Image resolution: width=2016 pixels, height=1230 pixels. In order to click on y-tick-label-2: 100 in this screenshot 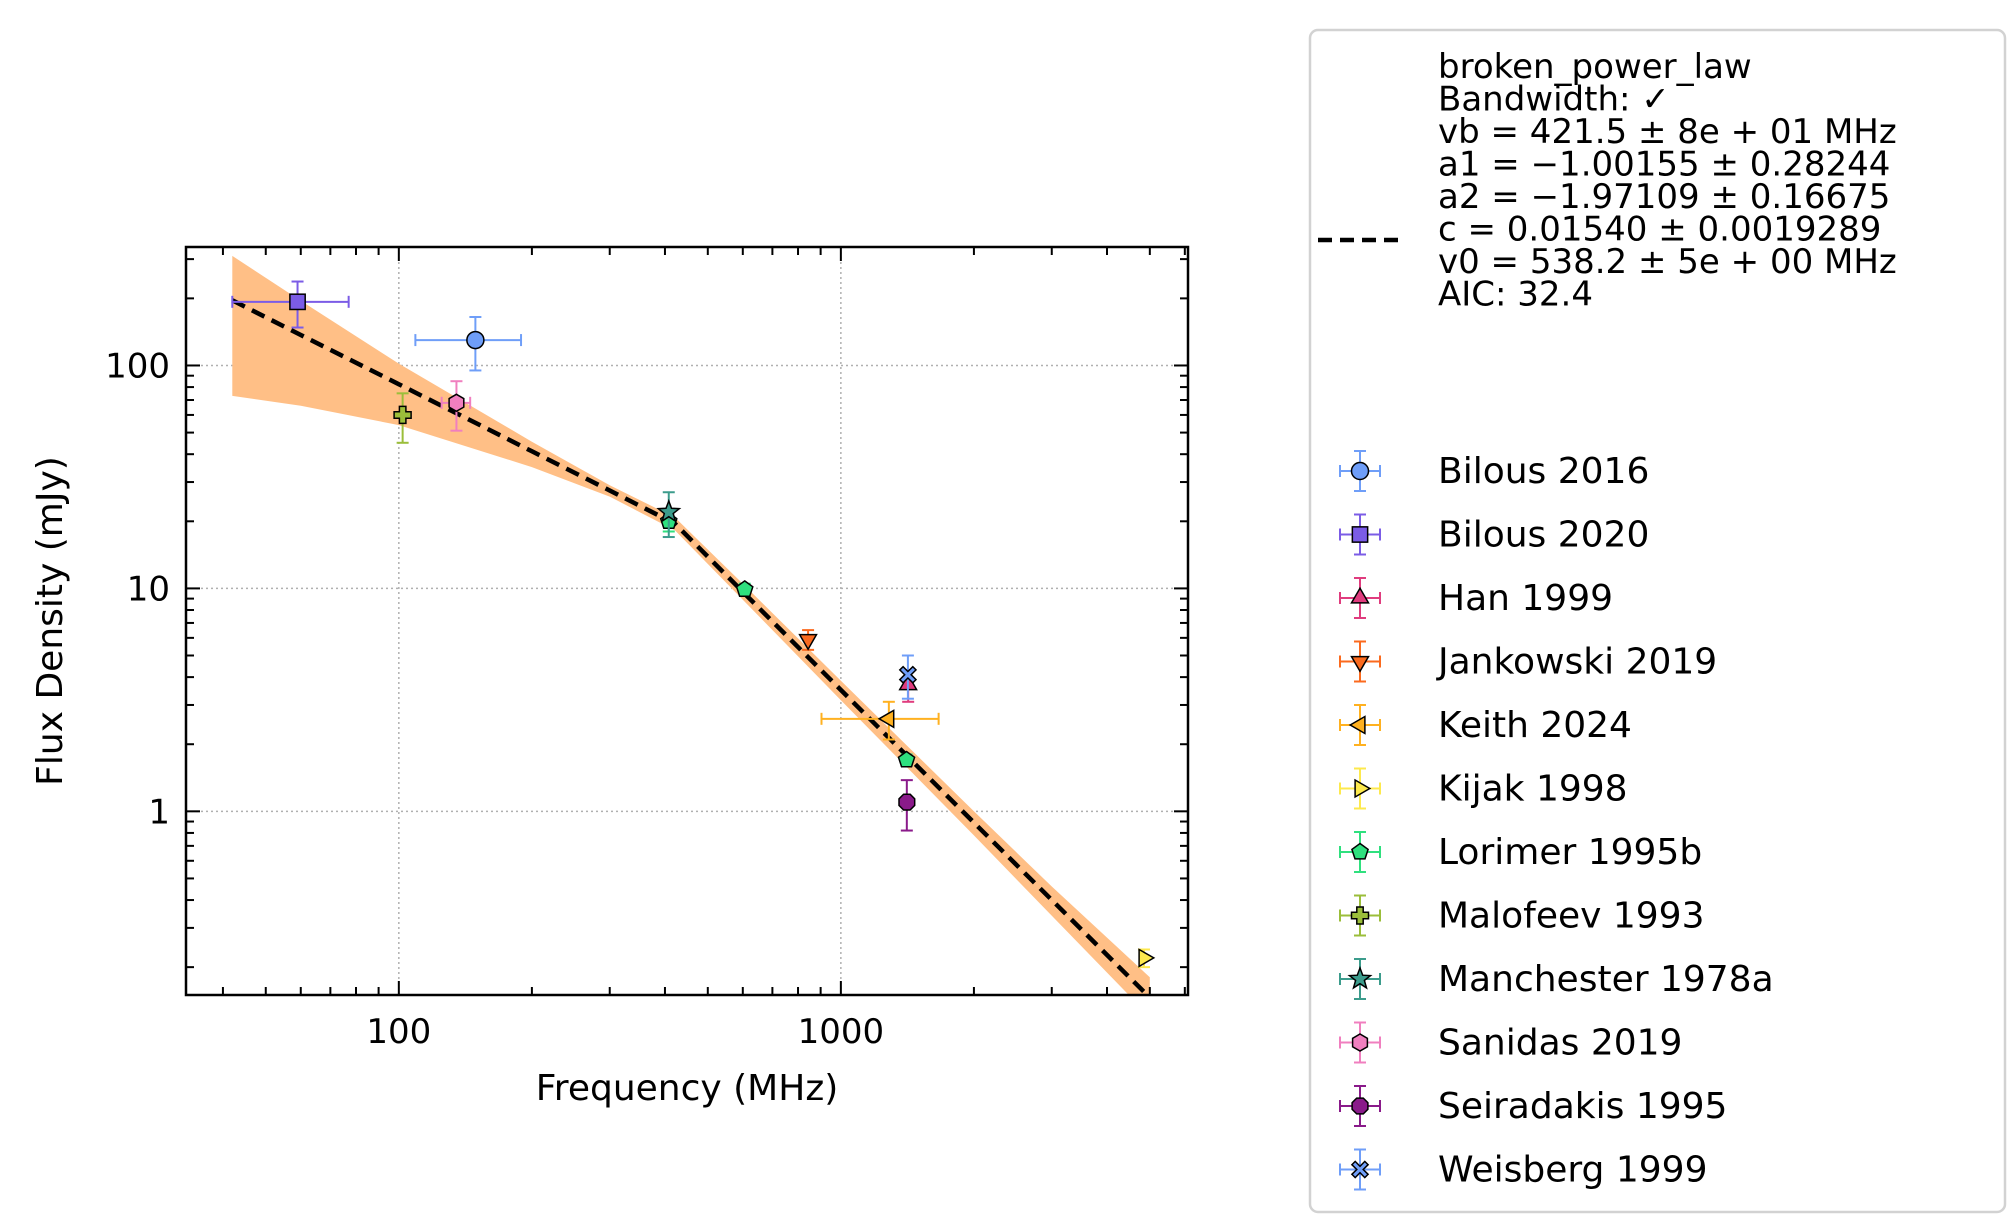, I will do `click(137, 366)`.